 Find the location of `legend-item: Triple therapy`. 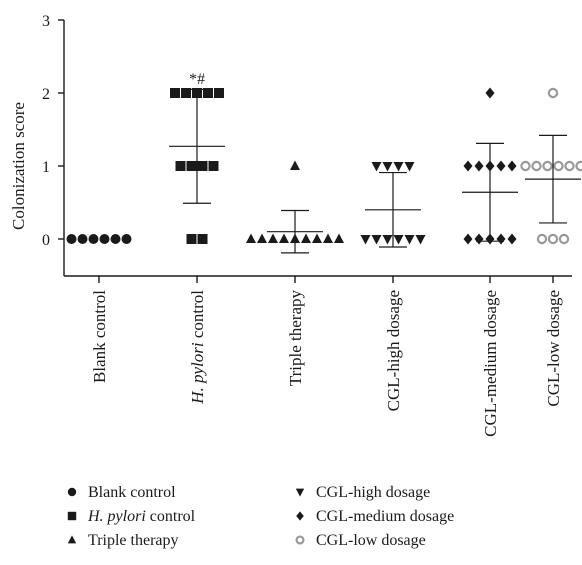

legend-item: Triple therapy is located at coordinates (123, 540).